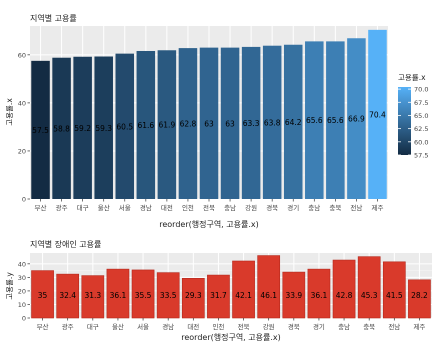 Image resolution: width=435 pixels, height=351 pixels. Describe the element at coordinates (293, 122) in the screenshot. I see `bar-value-label: 64.2` at that location.